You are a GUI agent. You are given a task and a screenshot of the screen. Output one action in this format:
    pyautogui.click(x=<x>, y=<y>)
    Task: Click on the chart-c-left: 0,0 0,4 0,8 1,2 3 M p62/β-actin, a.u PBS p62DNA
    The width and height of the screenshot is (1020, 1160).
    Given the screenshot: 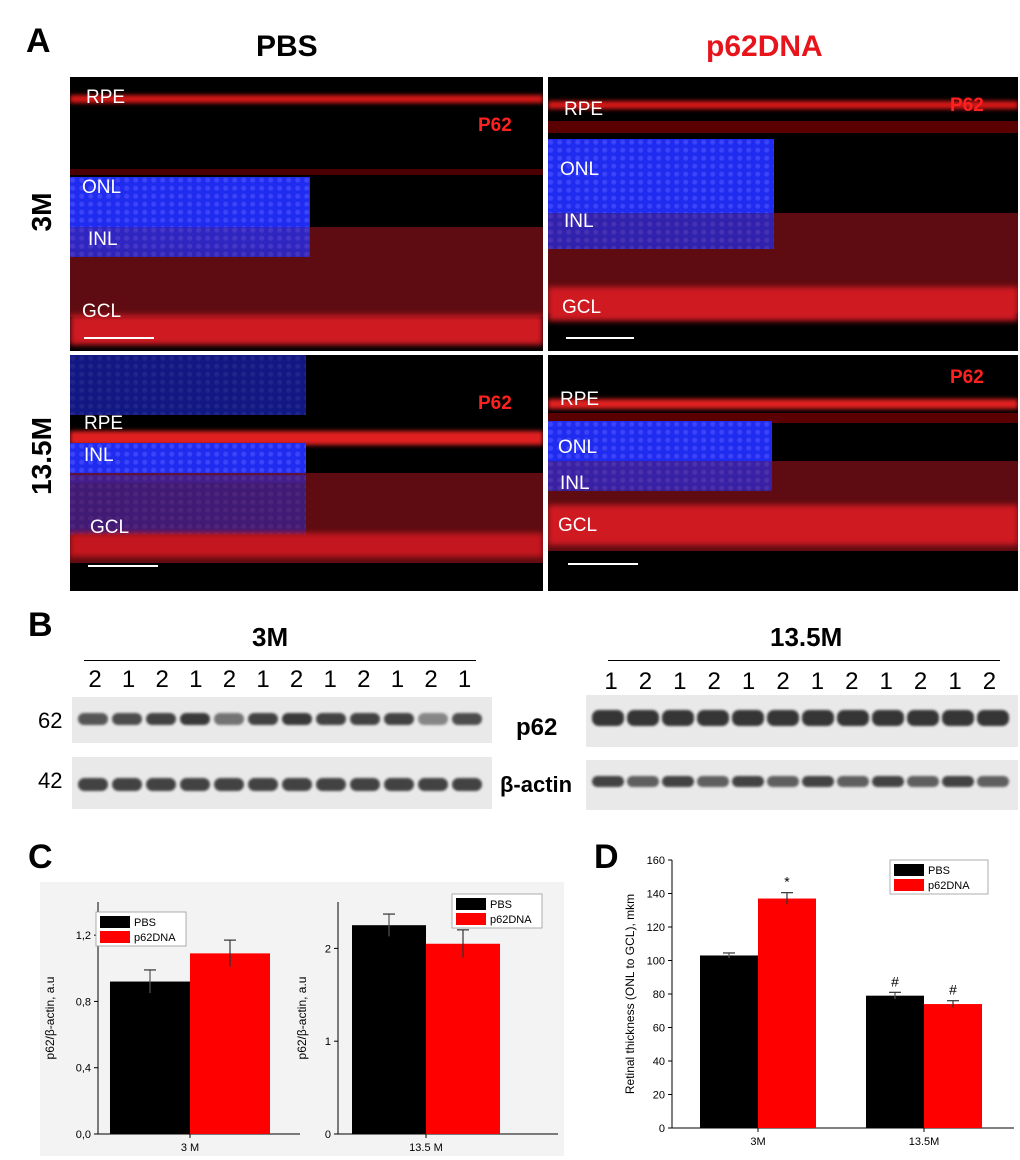 What is the action you would take?
    pyautogui.click(x=171, y=1028)
    